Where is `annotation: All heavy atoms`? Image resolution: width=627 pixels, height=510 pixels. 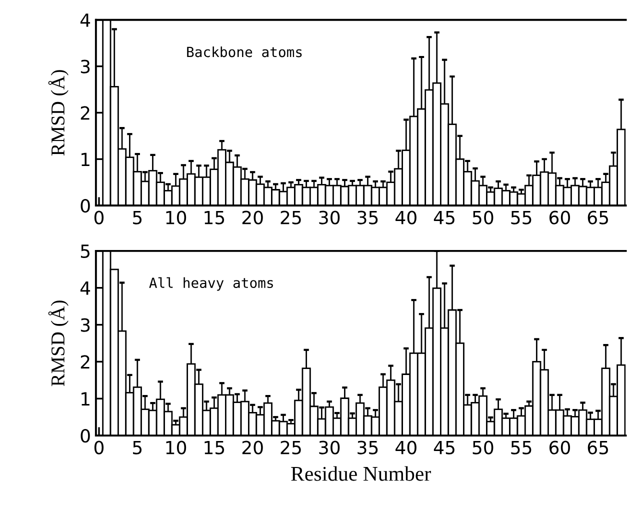
annotation: All heavy atoms is located at coordinates (211, 284).